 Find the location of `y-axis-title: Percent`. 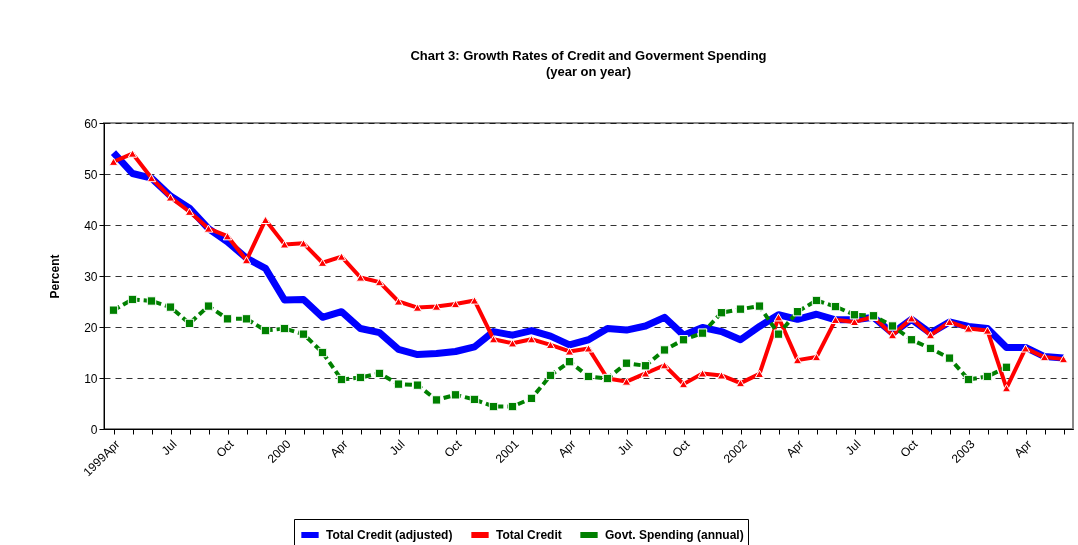

y-axis-title: Percent is located at coordinates (55, 276).